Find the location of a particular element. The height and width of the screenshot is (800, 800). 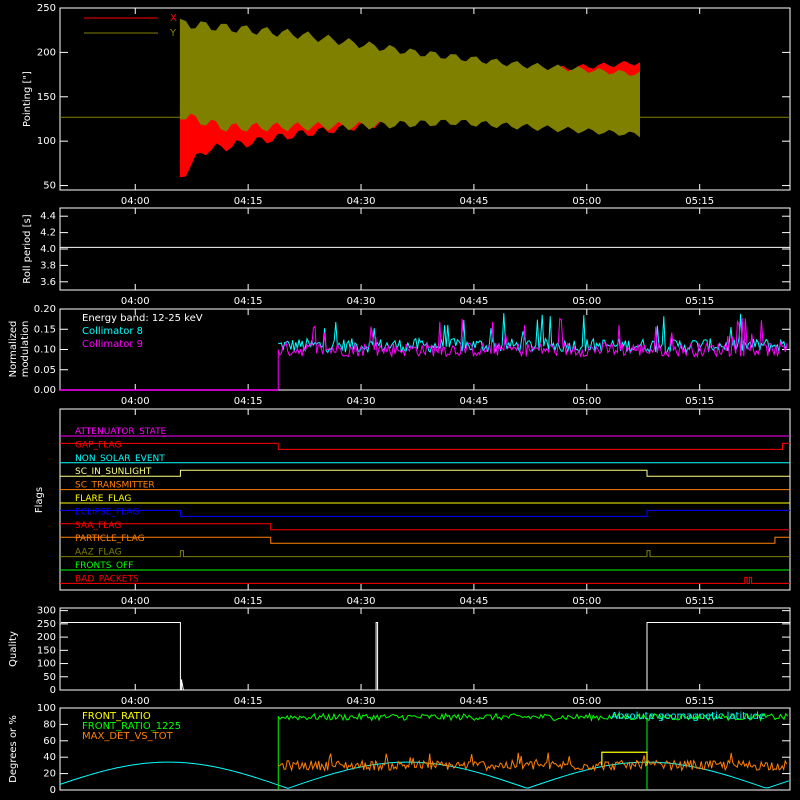

quality-ytick-label: 50 is located at coordinates (49, 677).